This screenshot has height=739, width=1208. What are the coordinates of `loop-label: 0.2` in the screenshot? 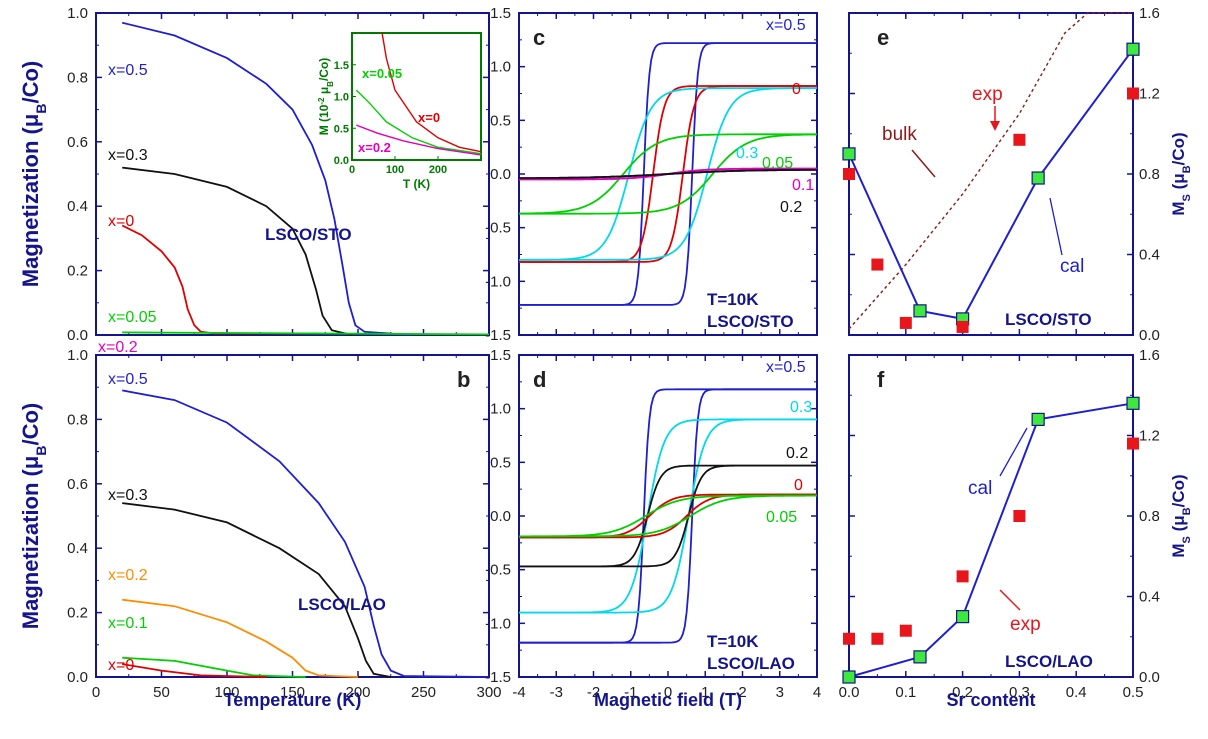 It's located at (797, 453).